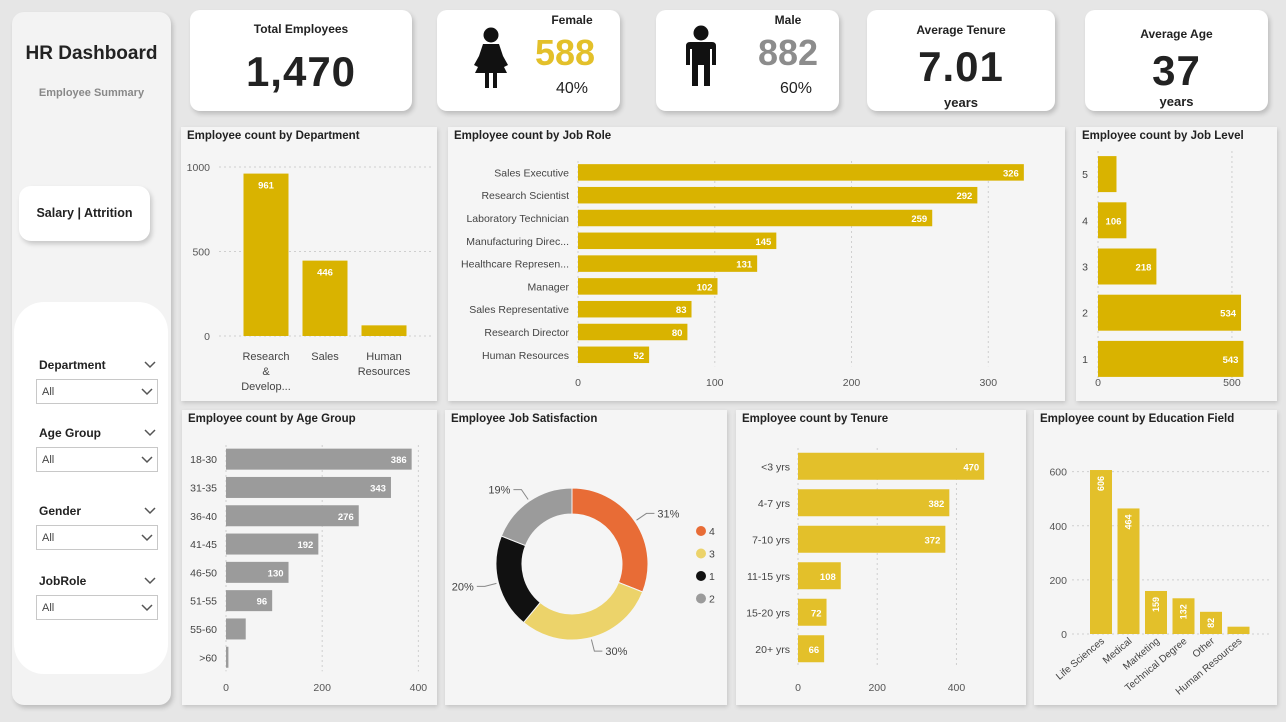 The width and height of the screenshot is (1286, 722). Describe the element at coordinates (517, 219) in the screenshot. I see `category-label: Laboratory Technician` at that location.